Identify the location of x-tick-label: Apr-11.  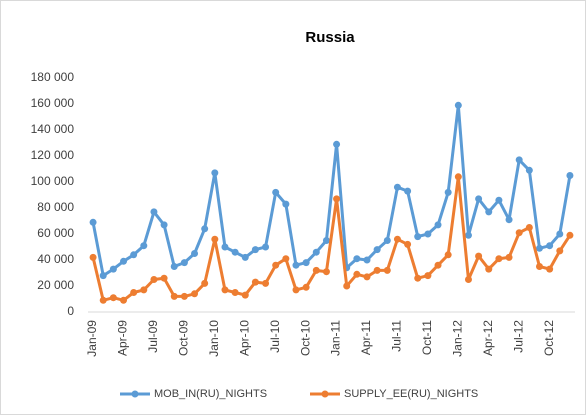
(366, 337).